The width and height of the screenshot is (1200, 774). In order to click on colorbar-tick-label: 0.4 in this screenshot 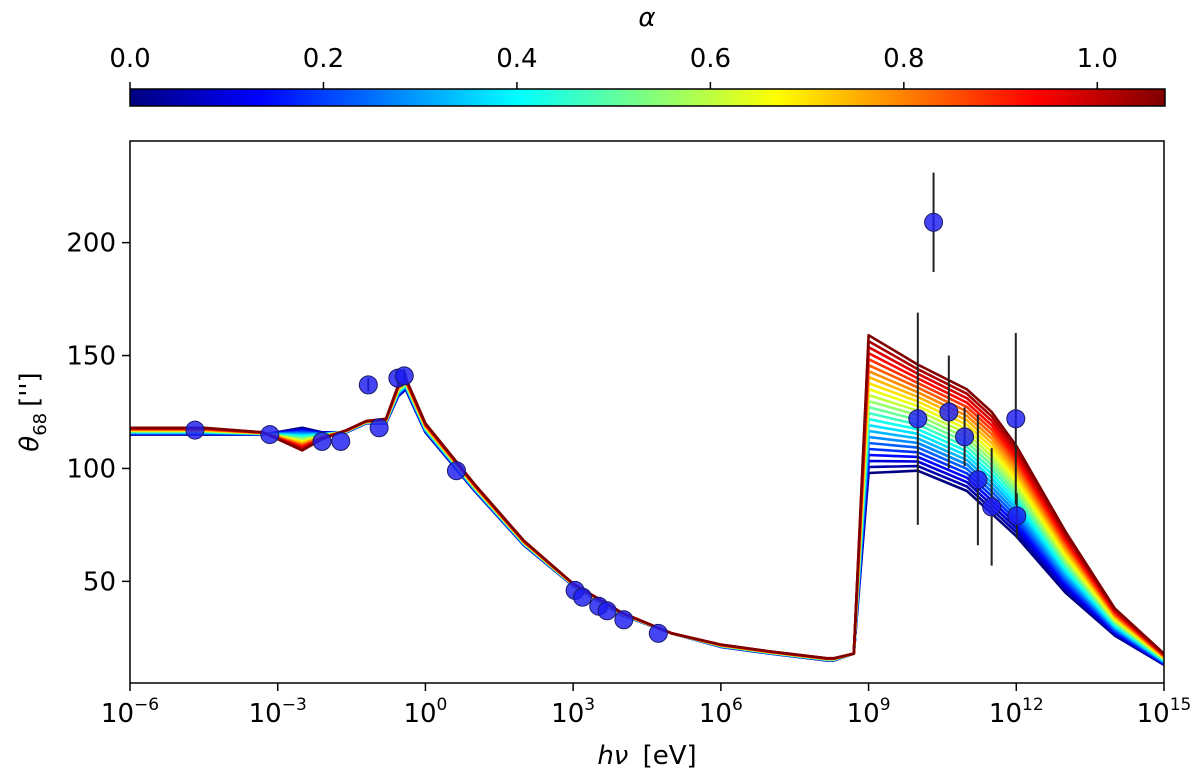, I will do `click(516, 59)`.